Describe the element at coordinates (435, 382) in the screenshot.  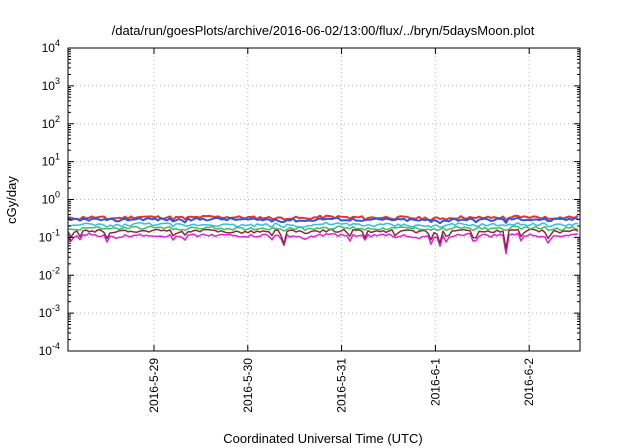
I see `x-tick-label: 2016-6-1` at that location.